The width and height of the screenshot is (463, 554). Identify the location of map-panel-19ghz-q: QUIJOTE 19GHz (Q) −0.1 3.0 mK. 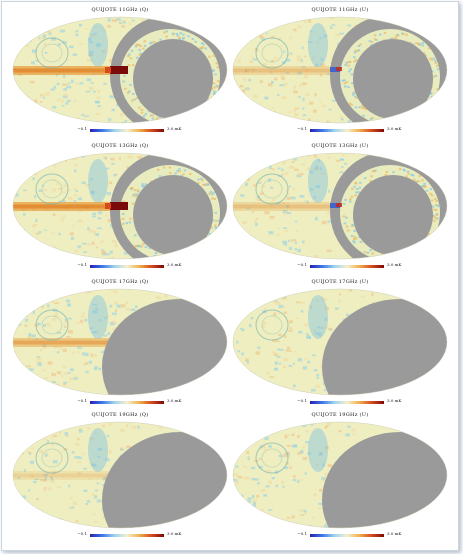
(120, 480).